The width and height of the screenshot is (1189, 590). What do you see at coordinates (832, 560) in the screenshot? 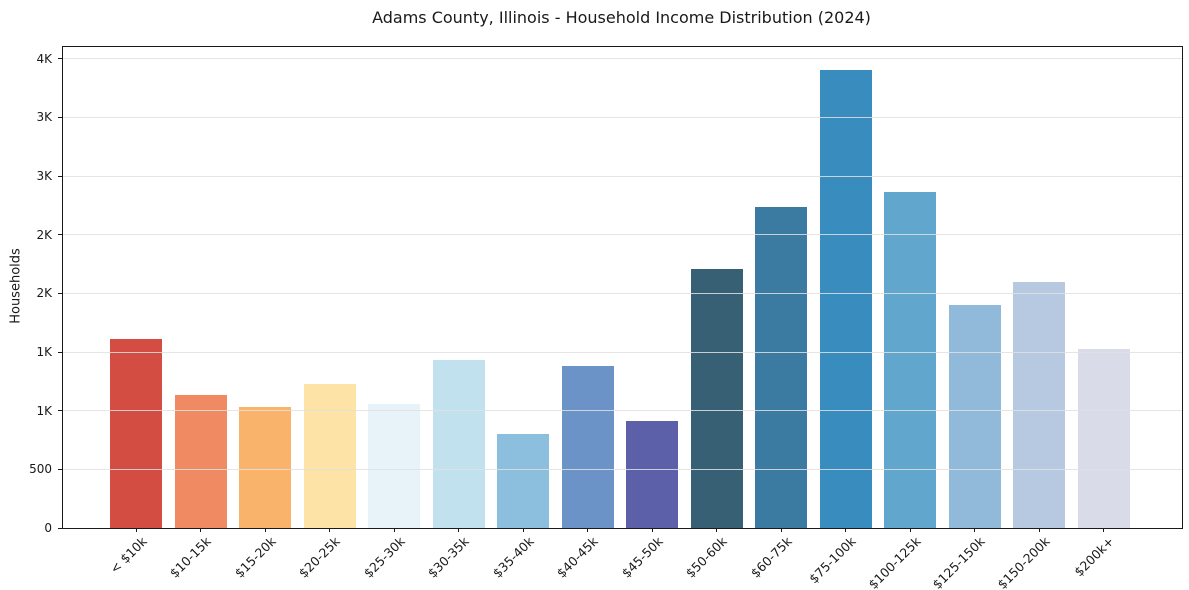
I see `x-tick-label: $75-100k` at bounding box center [832, 560].